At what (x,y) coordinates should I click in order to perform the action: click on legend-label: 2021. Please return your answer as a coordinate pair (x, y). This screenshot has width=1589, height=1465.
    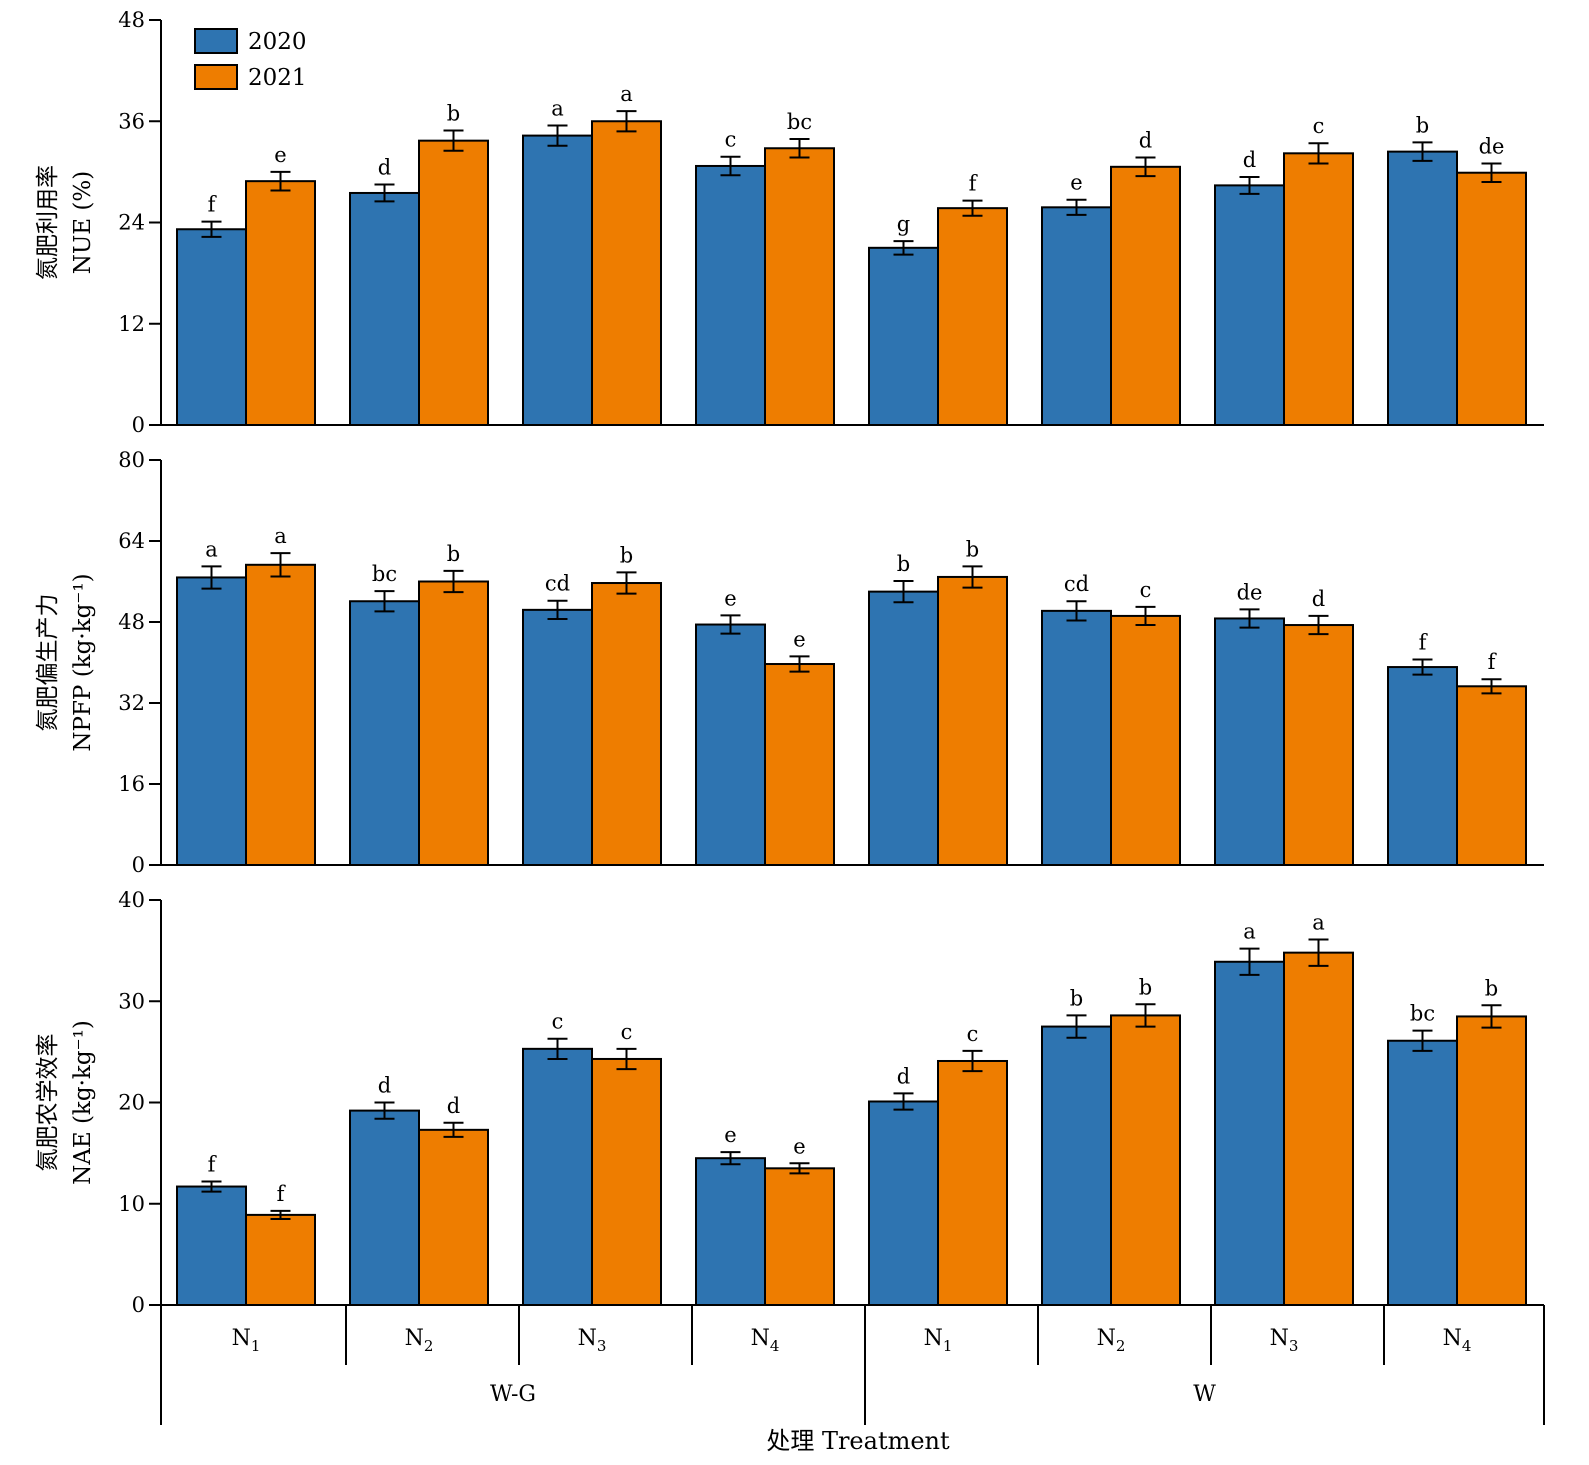
    Looking at the image, I should click on (277, 78).